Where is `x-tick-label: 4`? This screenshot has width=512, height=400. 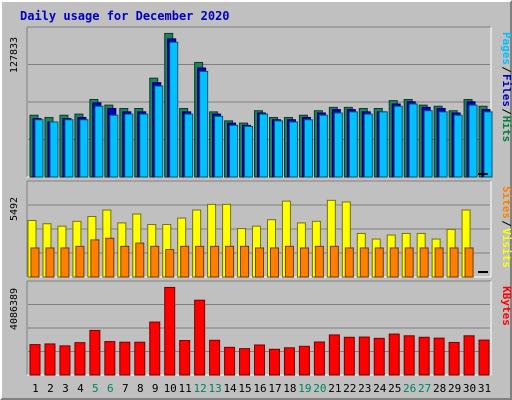 x-tick-label: 4 is located at coordinates (80, 388).